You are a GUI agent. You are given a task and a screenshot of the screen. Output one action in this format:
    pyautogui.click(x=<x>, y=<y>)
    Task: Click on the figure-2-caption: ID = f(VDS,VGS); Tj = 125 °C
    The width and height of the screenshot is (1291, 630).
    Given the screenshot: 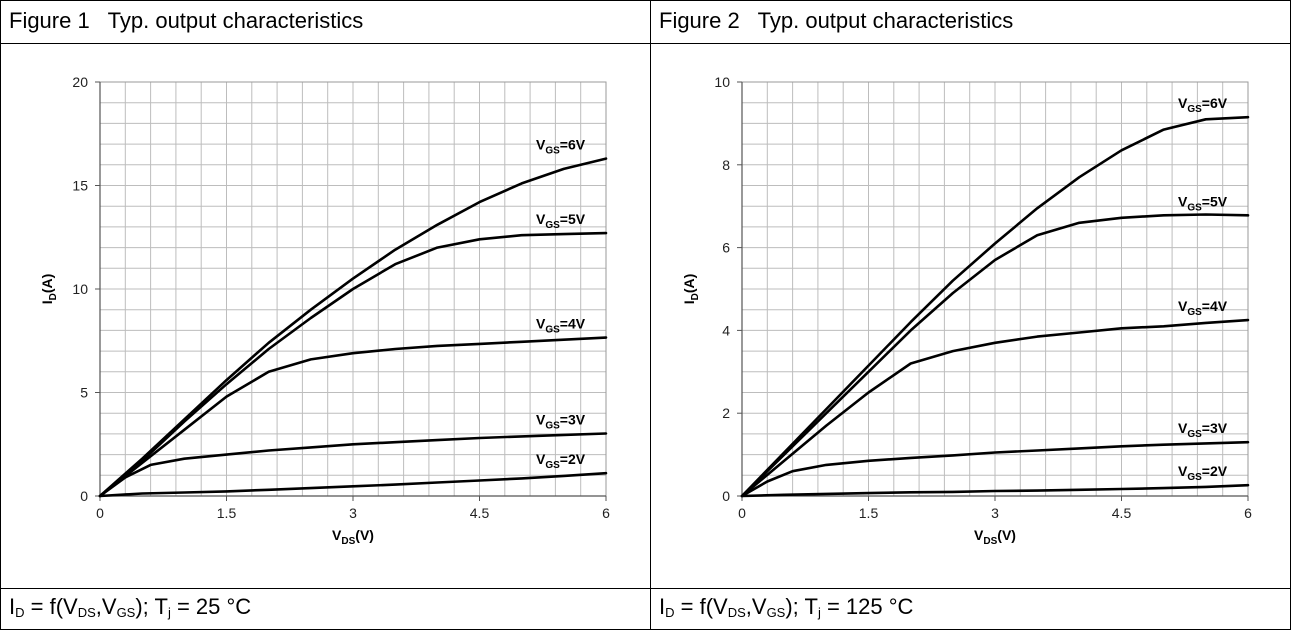 What is the action you would take?
    pyautogui.click(x=786, y=607)
    